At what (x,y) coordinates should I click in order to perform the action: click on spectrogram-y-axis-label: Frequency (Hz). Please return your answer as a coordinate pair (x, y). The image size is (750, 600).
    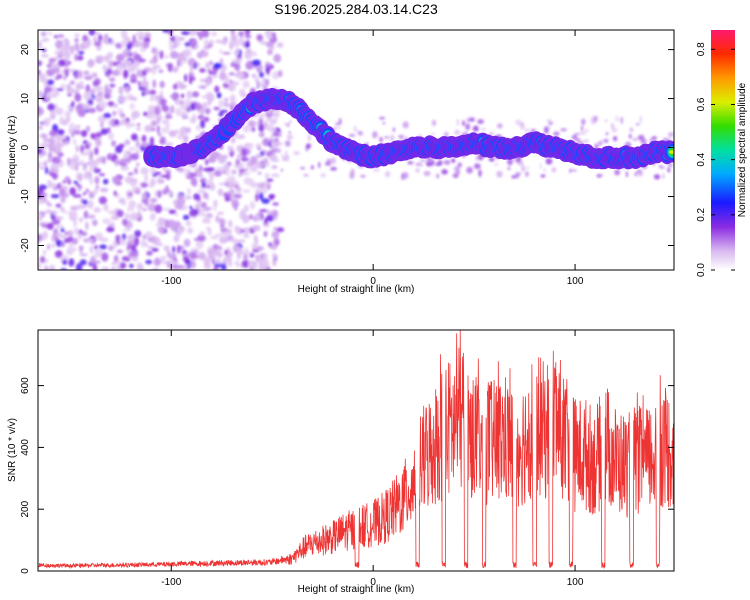
    Looking at the image, I should click on (12, 150).